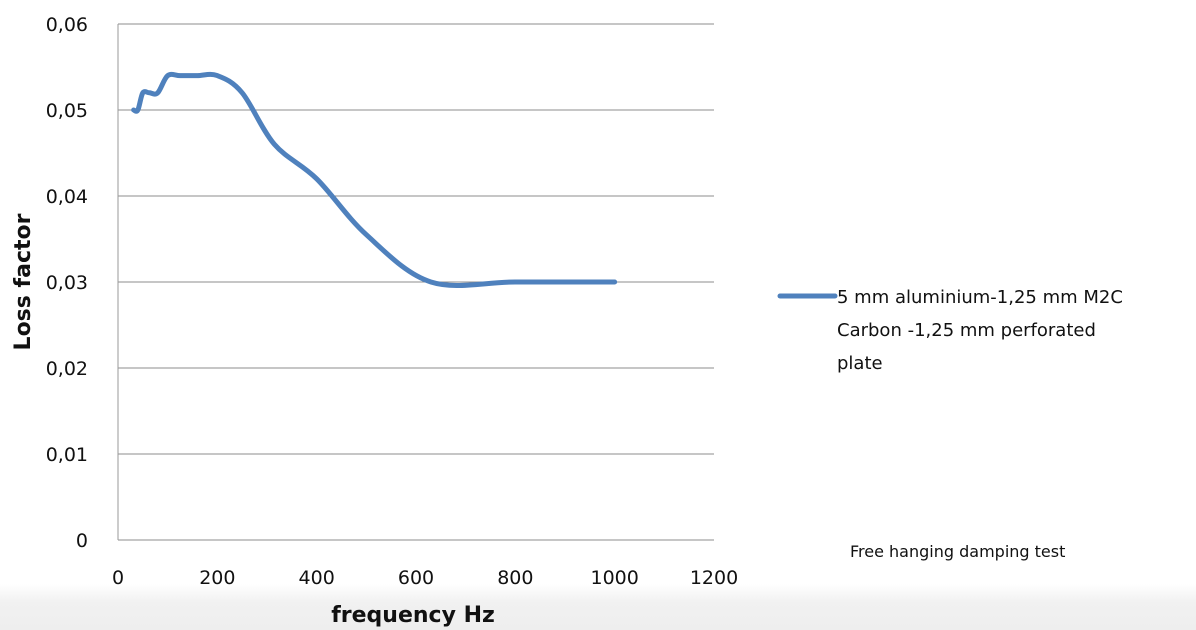  What do you see at coordinates (118, 578) in the screenshot?
I see `x-tick-label: 0` at bounding box center [118, 578].